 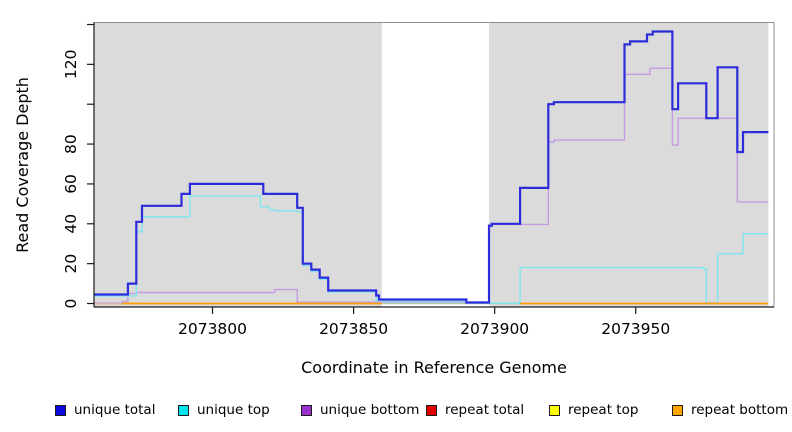 I want to click on unique-top-swatch-icon, so click(x=183, y=410).